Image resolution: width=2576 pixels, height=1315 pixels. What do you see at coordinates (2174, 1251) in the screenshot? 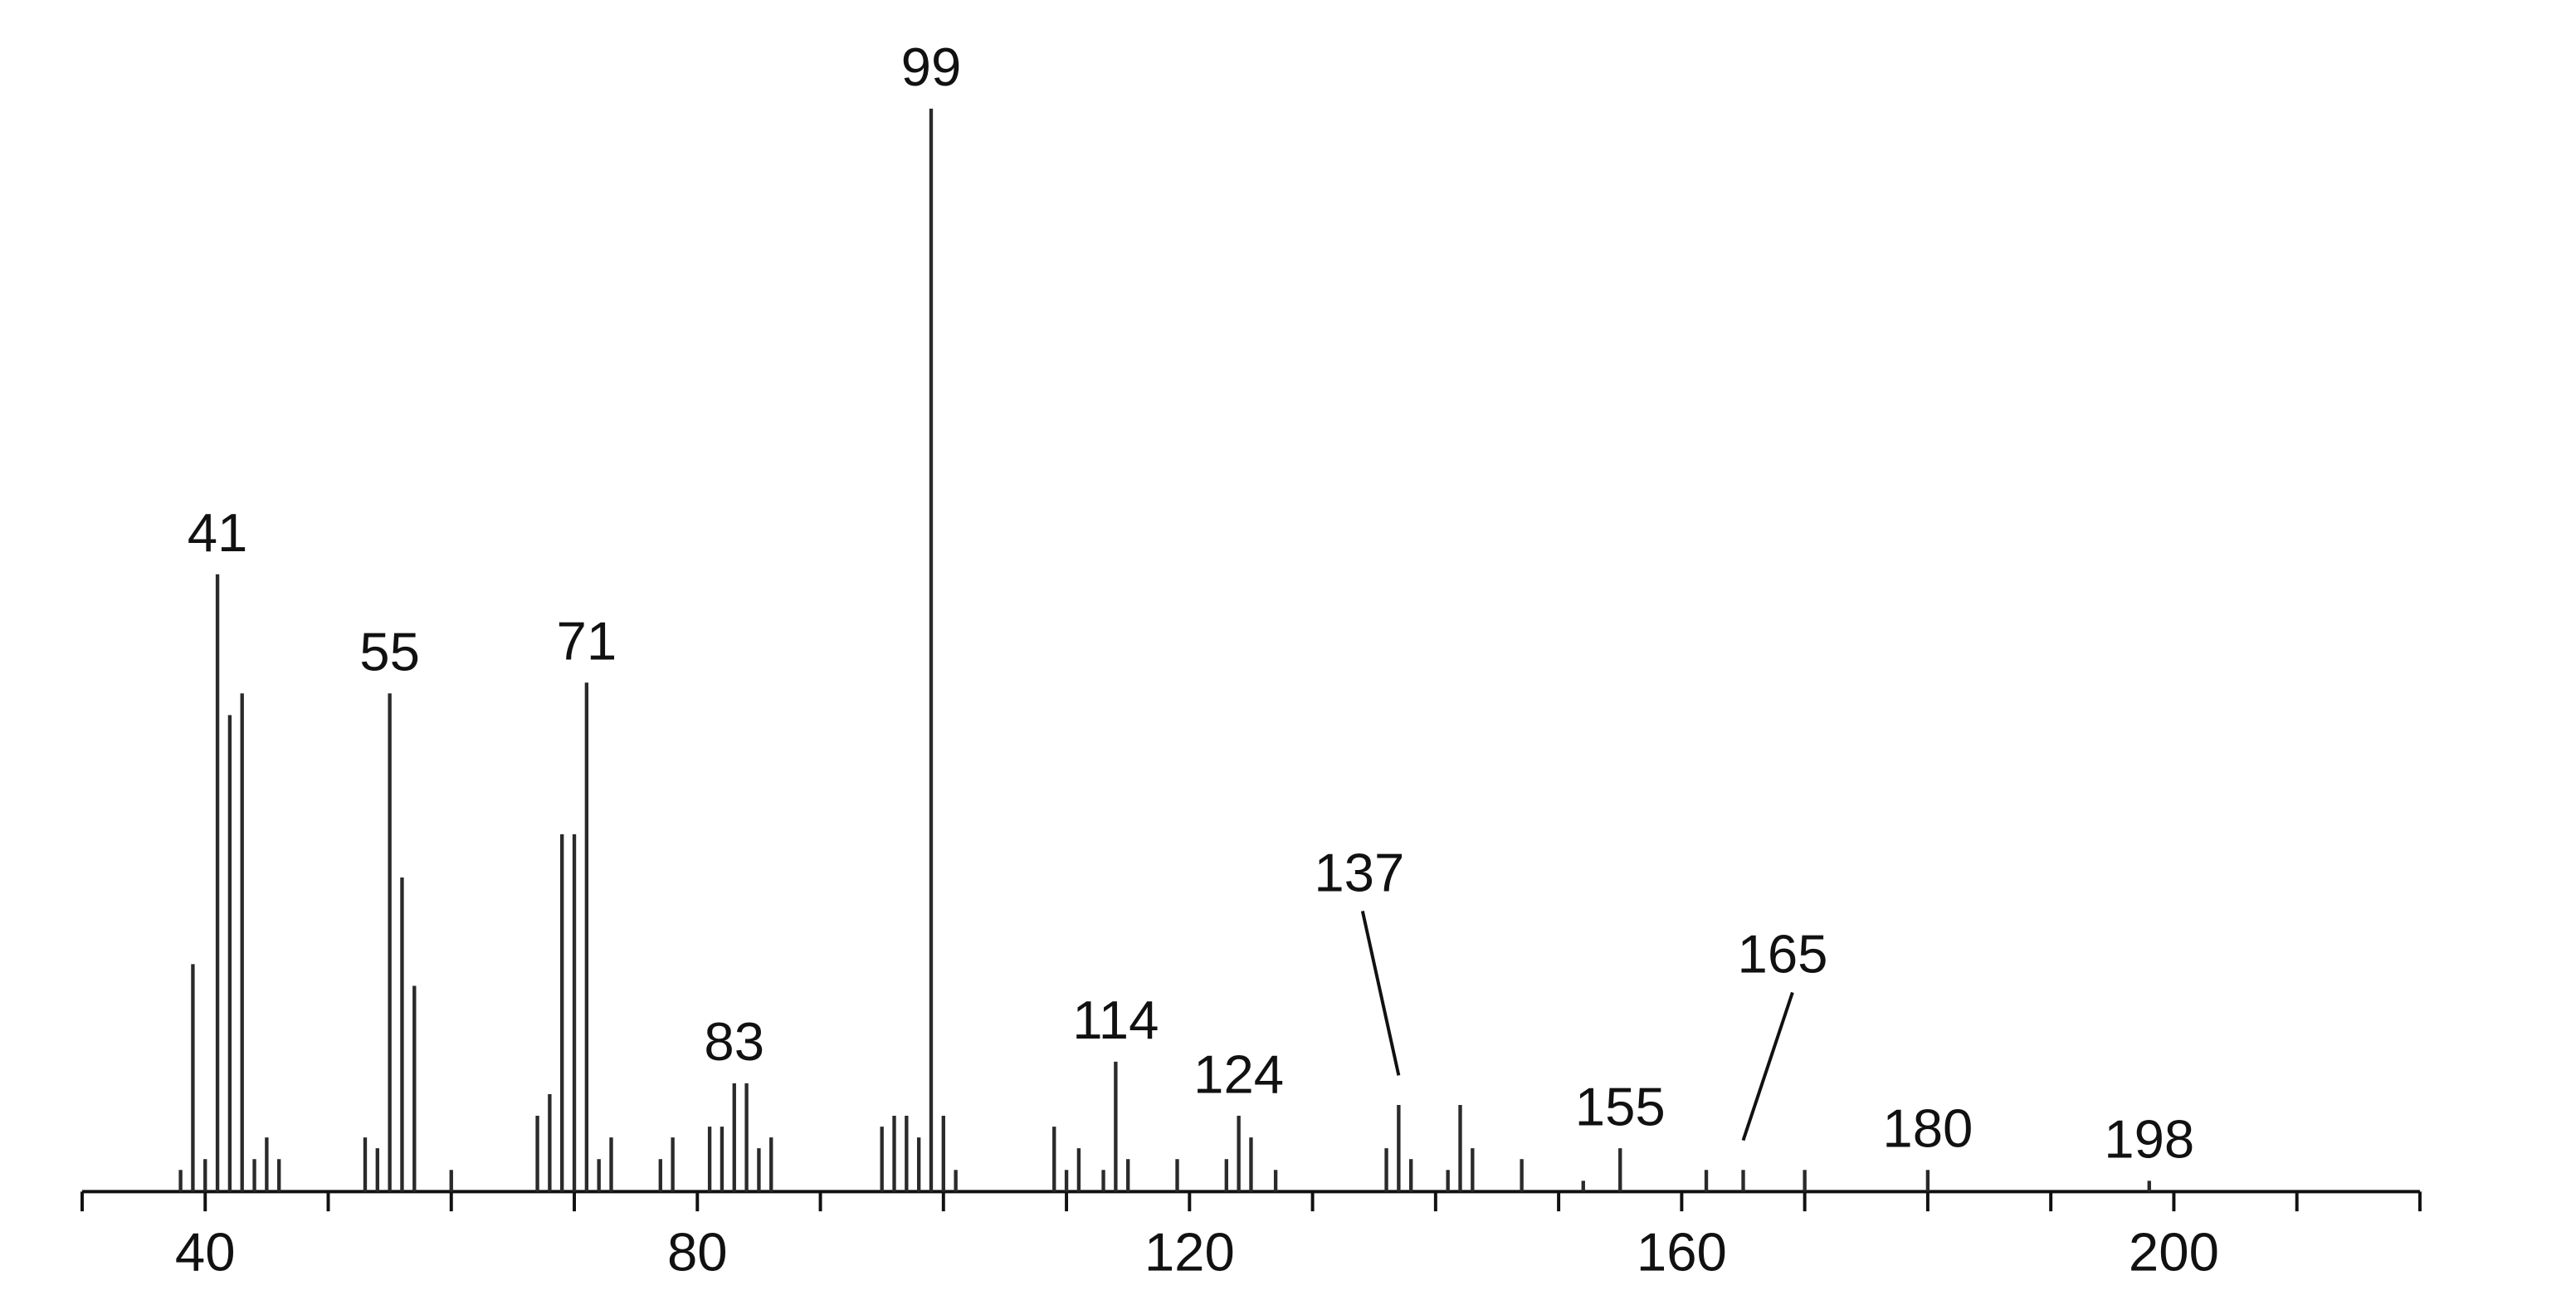
I see `x-tick-label: 200` at bounding box center [2174, 1251].